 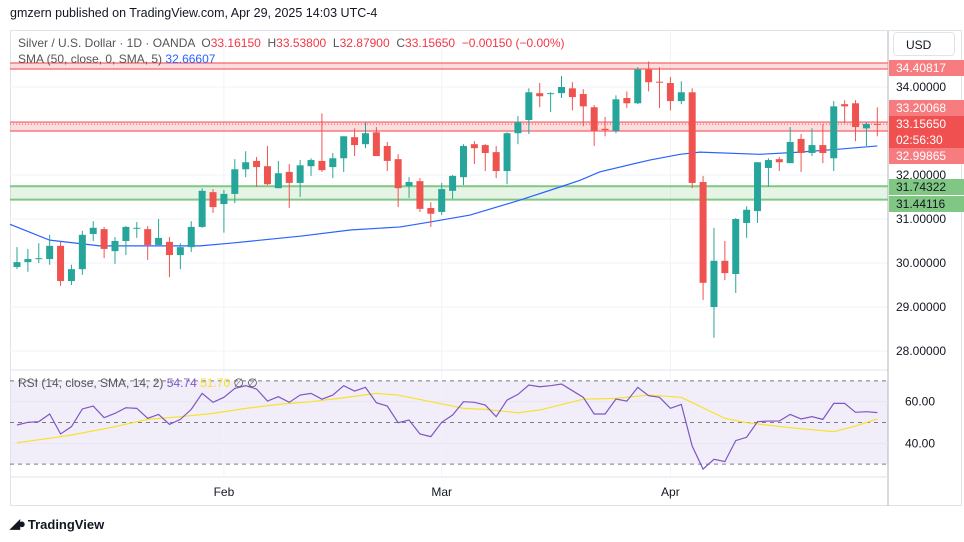 I want to click on sma-label: SMA (50, close, 0, SMA, 5), so click(x=90, y=59).